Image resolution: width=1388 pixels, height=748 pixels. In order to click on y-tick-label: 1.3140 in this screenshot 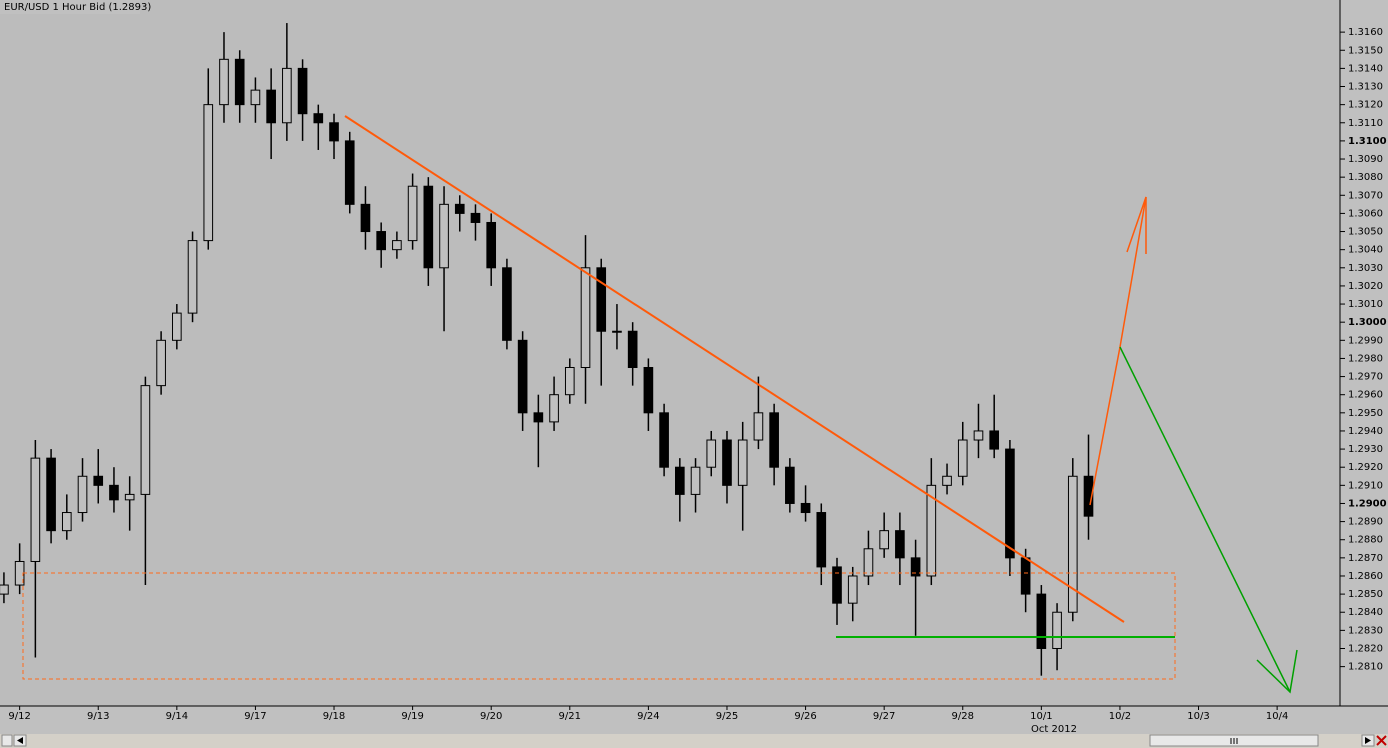, I will do `click(1365, 68)`.